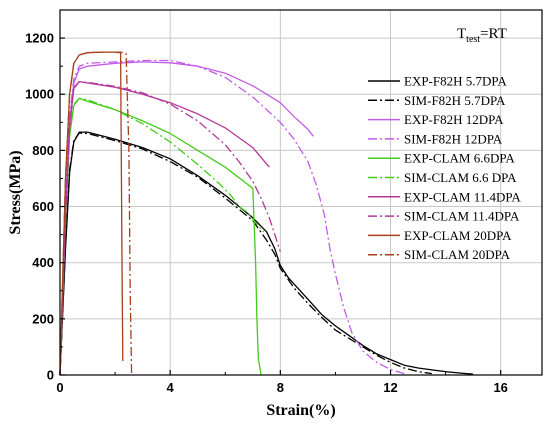 This screenshot has width=550, height=425. I want to click on legend-label: SIM-F82H 5.7DPA, so click(455, 100).